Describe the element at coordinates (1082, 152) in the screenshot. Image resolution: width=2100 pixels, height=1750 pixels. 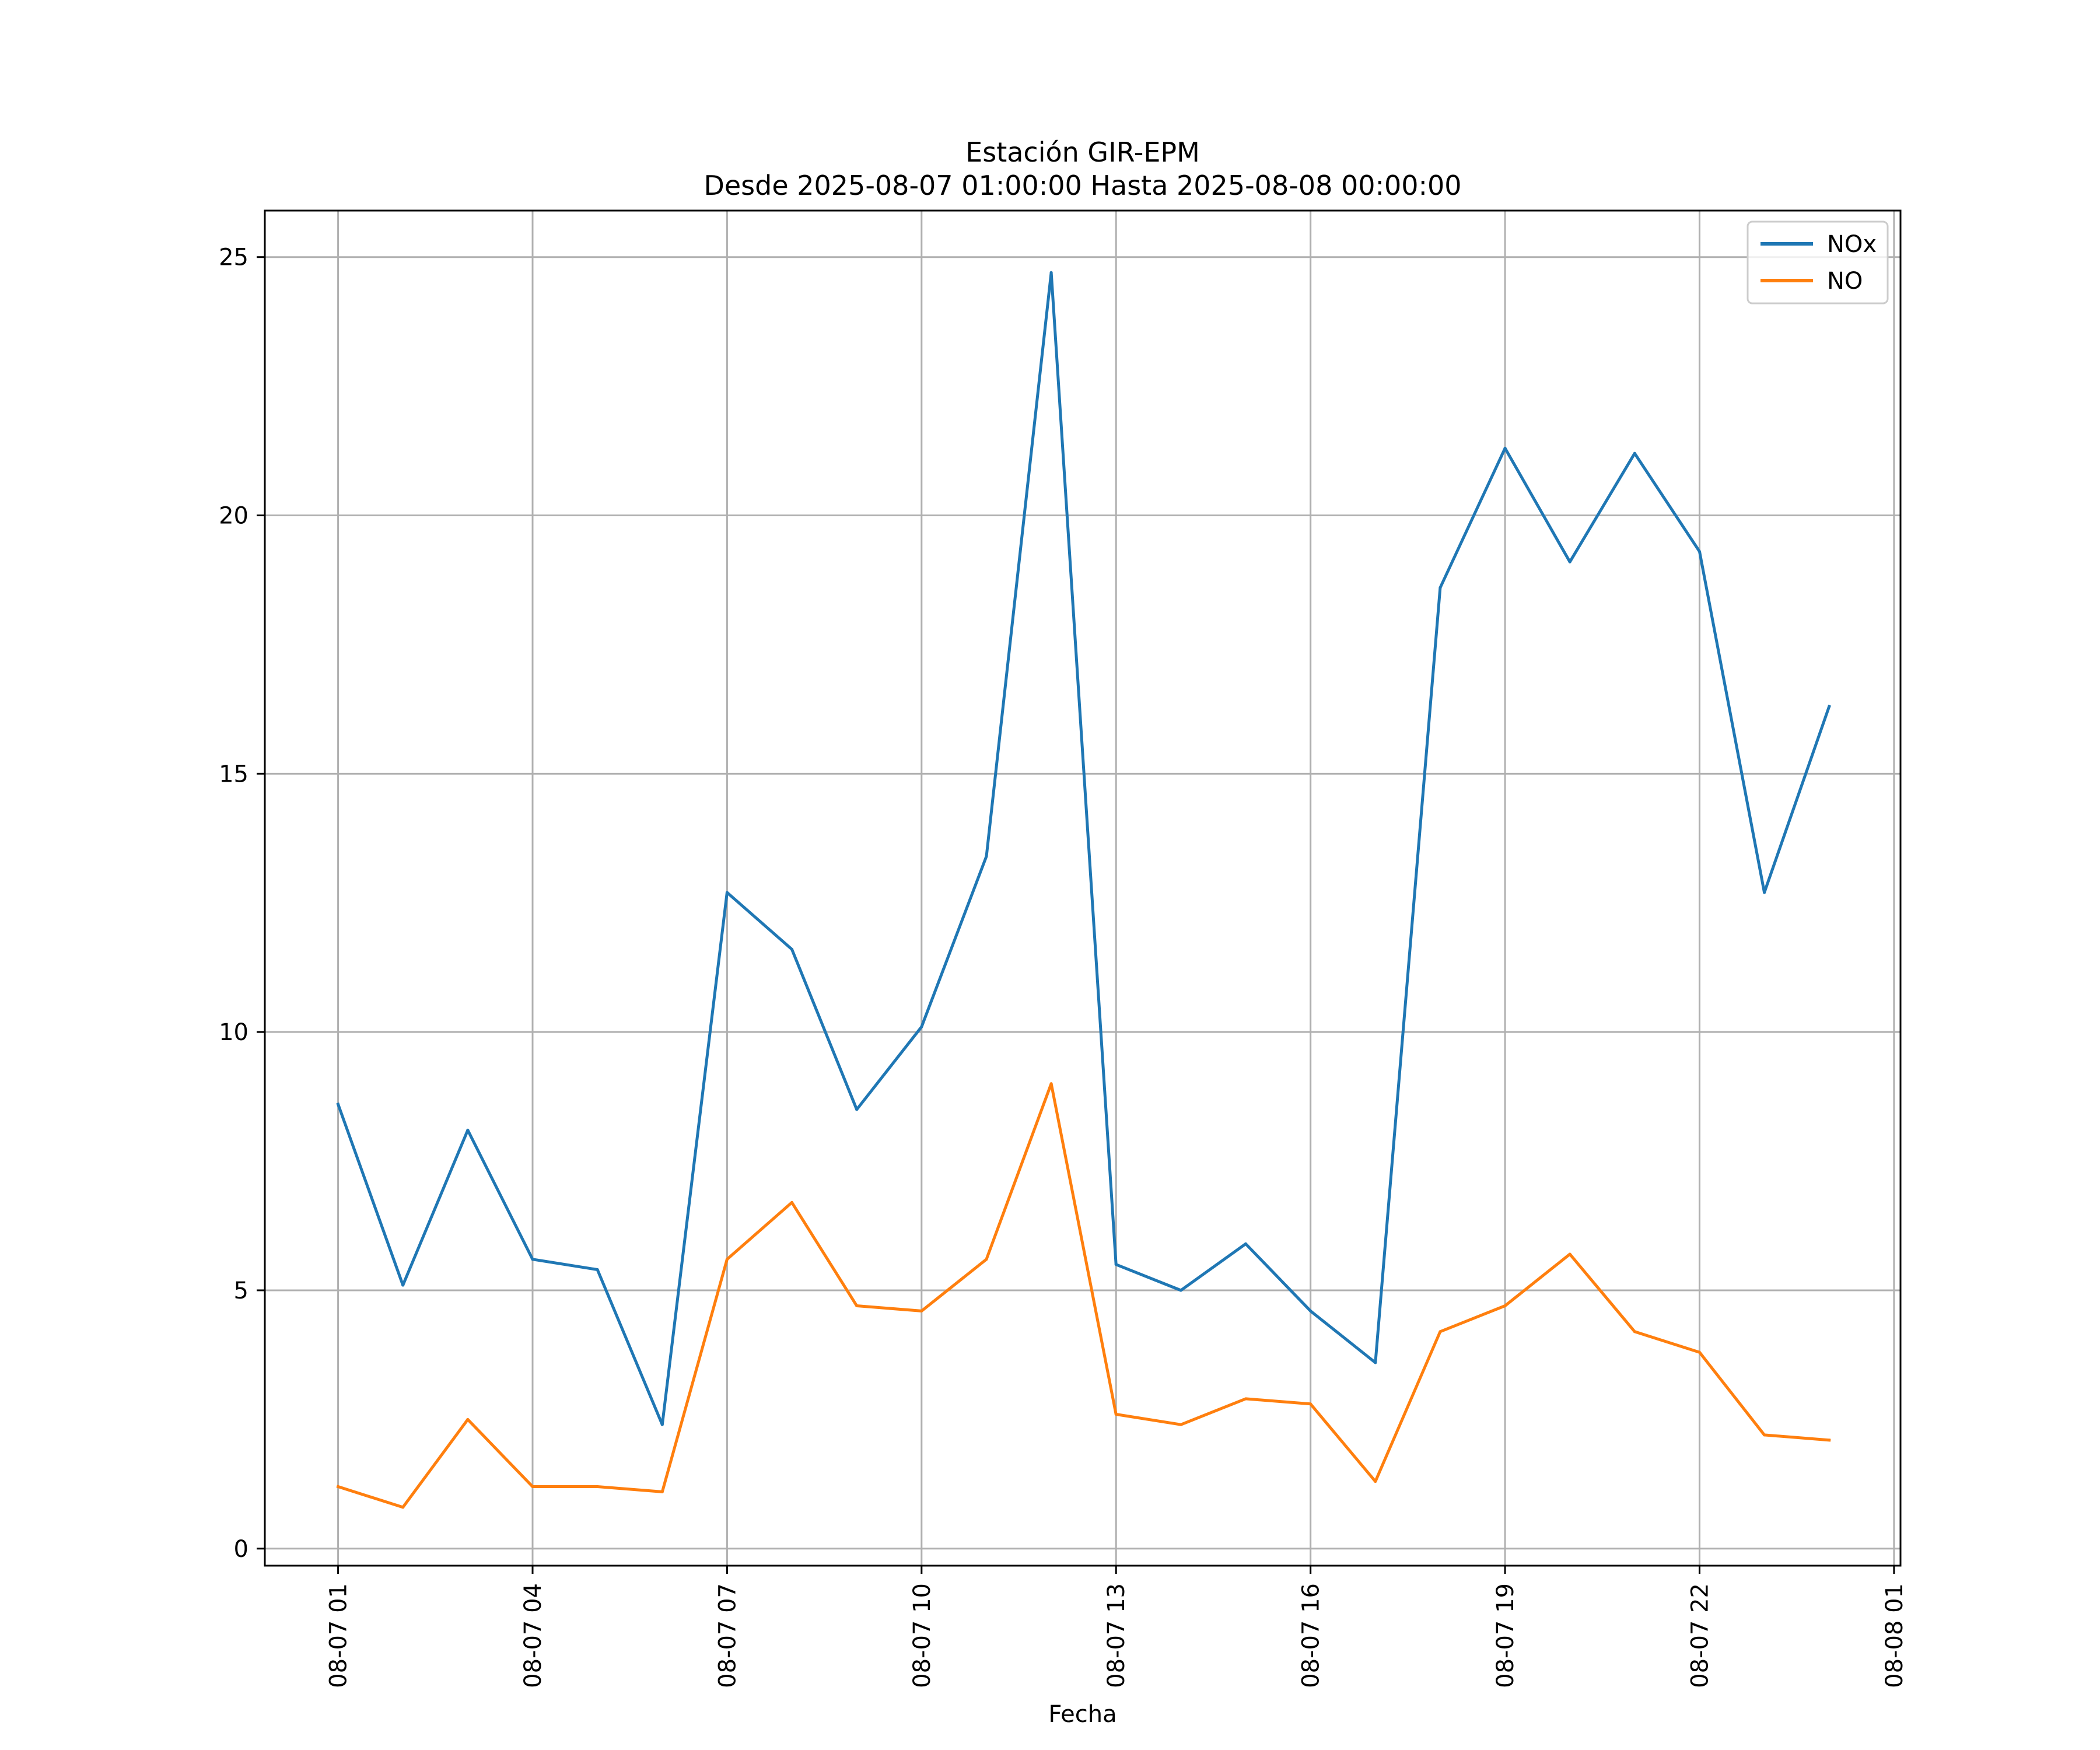
I see `chart-title: Estación GIR-EPM` at that location.